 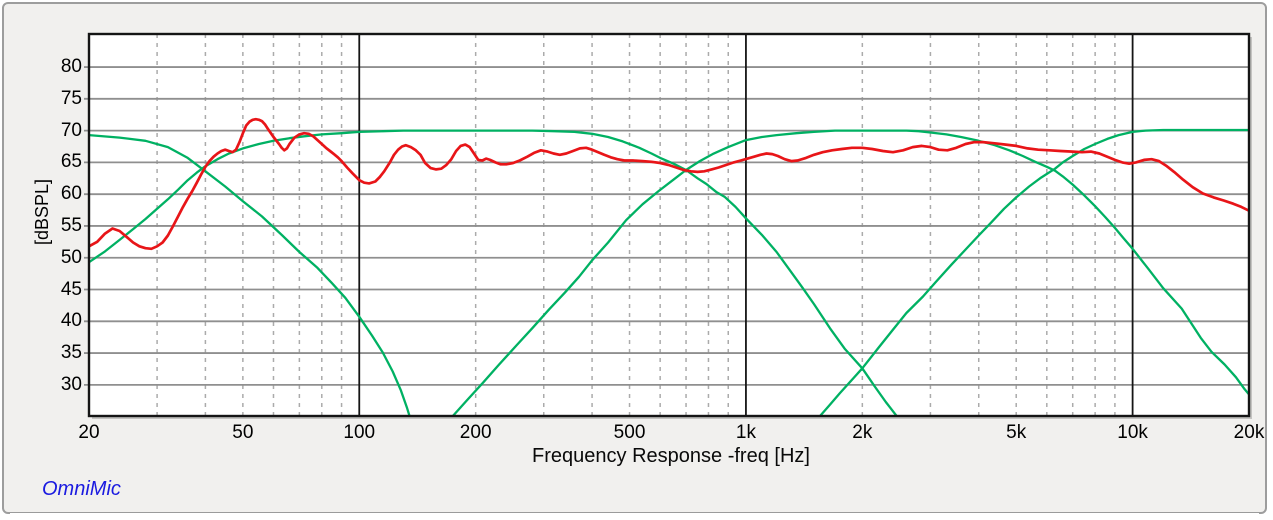 What do you see at coordinates (71, 289) in the screenshot?
I see `y-tick-label: 45` at bounding box center [71, 289].